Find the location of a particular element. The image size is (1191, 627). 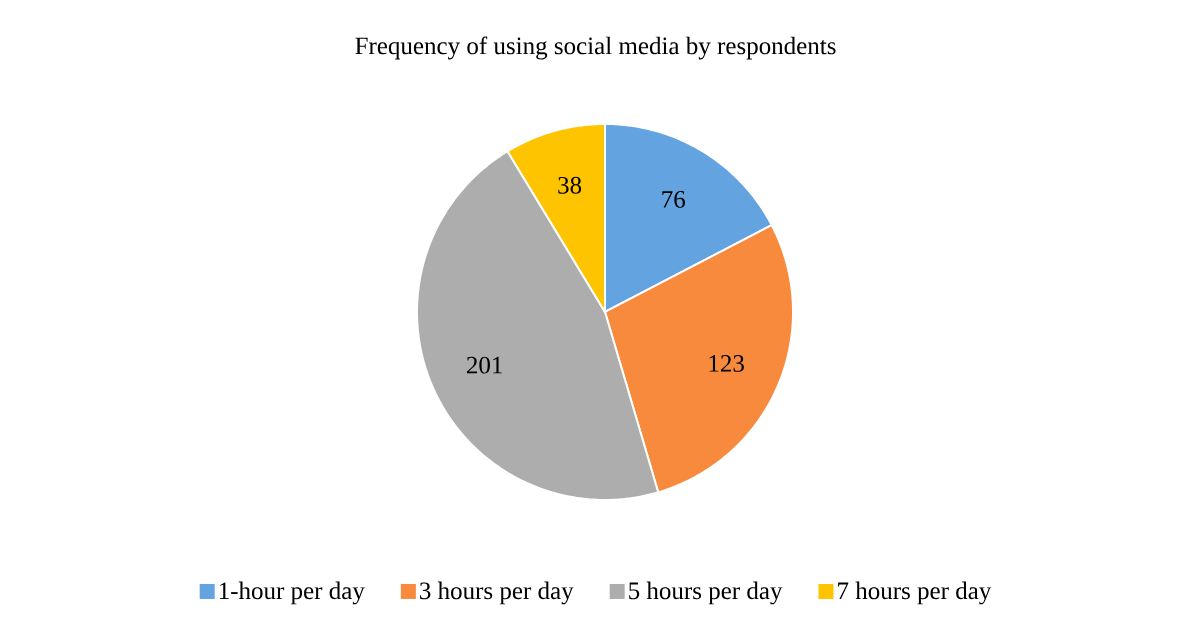

legend-label: 5 hours per day is located at coordinates (706, 593).